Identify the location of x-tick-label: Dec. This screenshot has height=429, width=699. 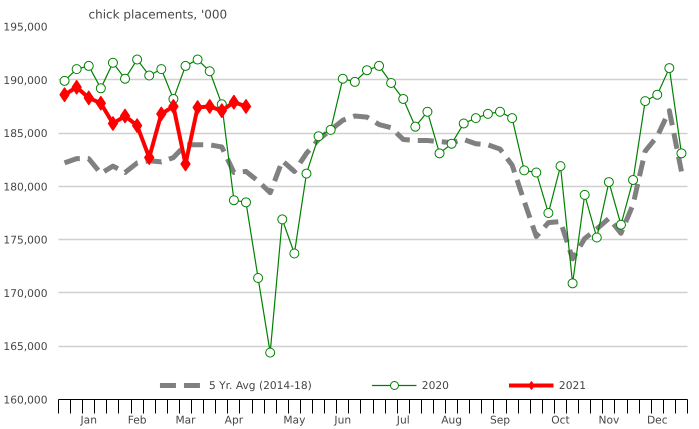
(657, 420).